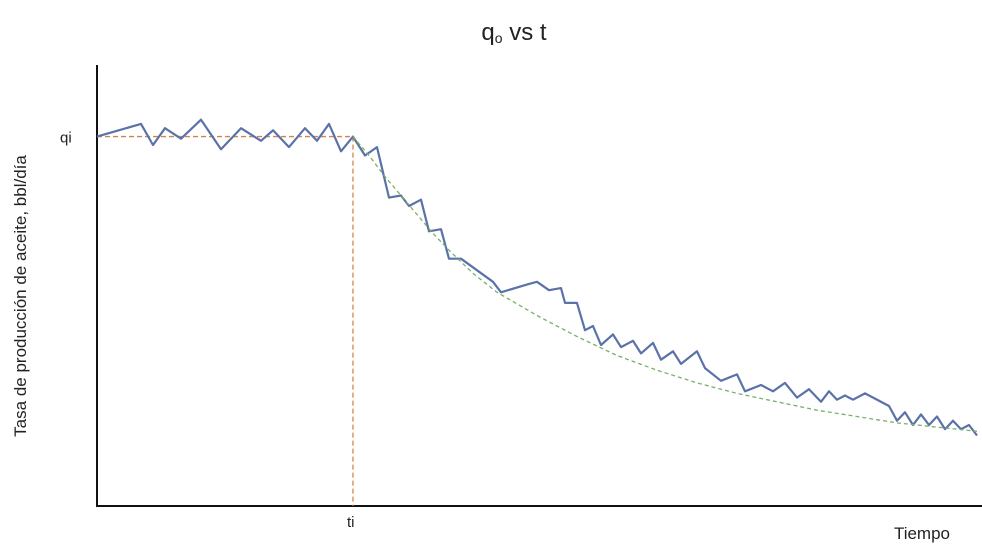 The image size is (982, 544). I want to click on y-tick-qi: qi, so click(66, 138).